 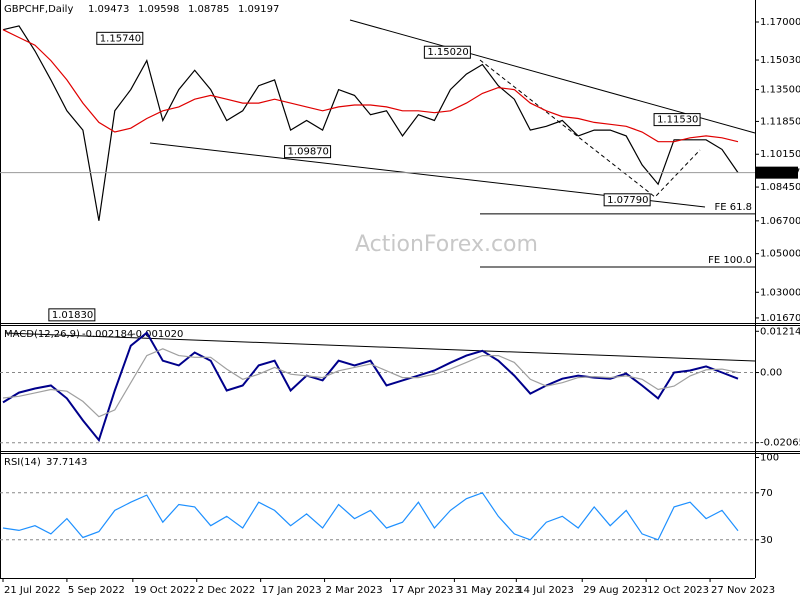 I want to click on ohlc-value: 1.08785, so click(x=208, y=9).